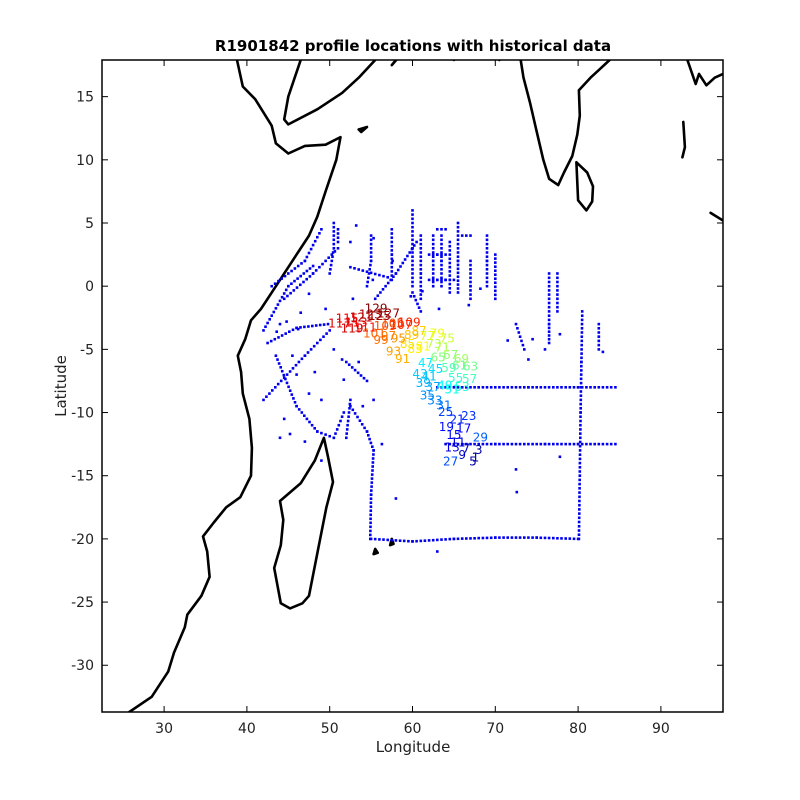 The image size is (800, 800). Describe the element at coordinates (61, 386) in the screenshot. I see `y-axis-label: Latitude` at that location.